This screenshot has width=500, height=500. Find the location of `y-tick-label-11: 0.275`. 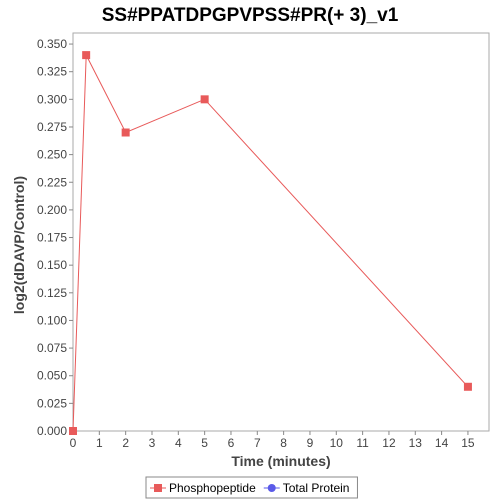

y-tick-label-11: 0.275 is located at coordinates (52, 127).